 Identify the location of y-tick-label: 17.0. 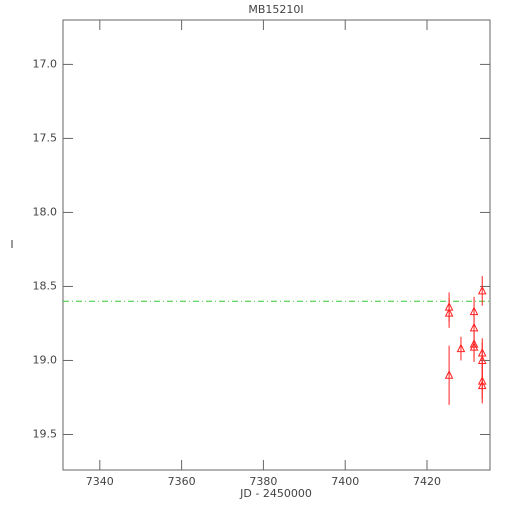
(45, 63).